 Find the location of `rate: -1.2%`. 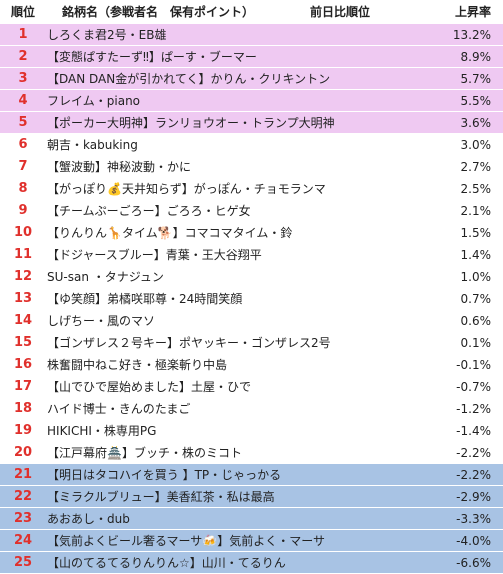

rate: -1.2% is located at coordinates (473, 409).